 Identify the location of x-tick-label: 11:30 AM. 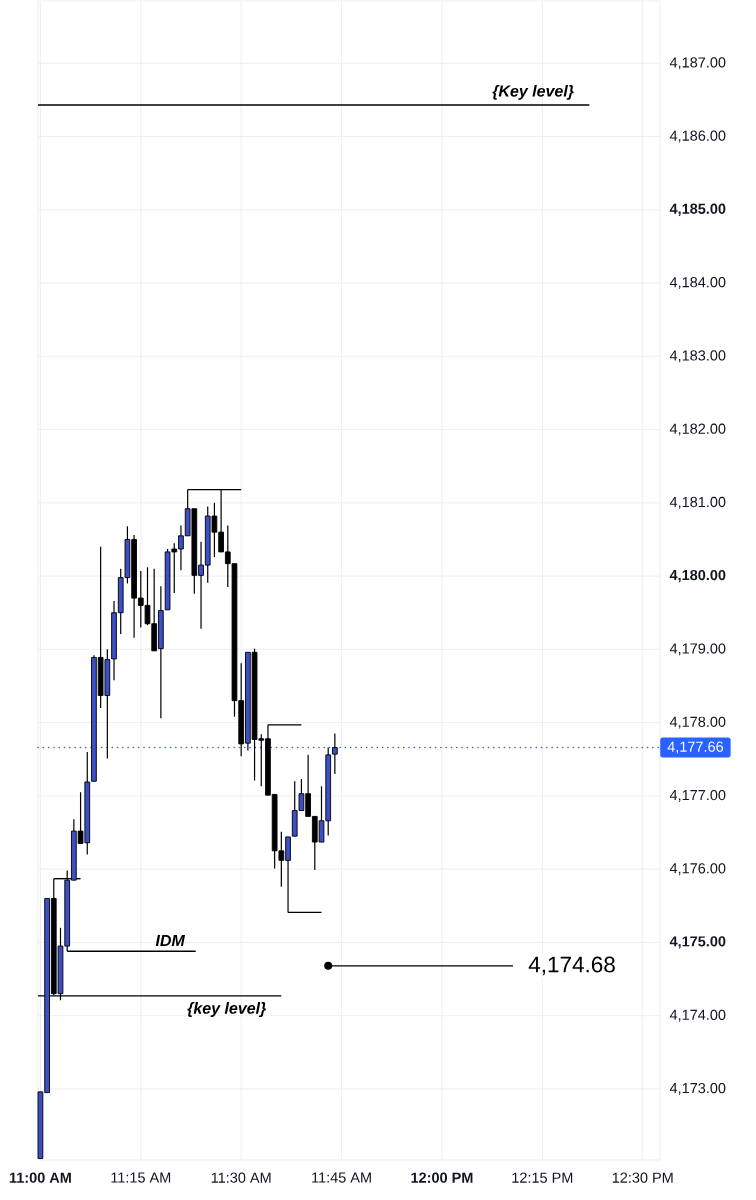
(241, 1177).